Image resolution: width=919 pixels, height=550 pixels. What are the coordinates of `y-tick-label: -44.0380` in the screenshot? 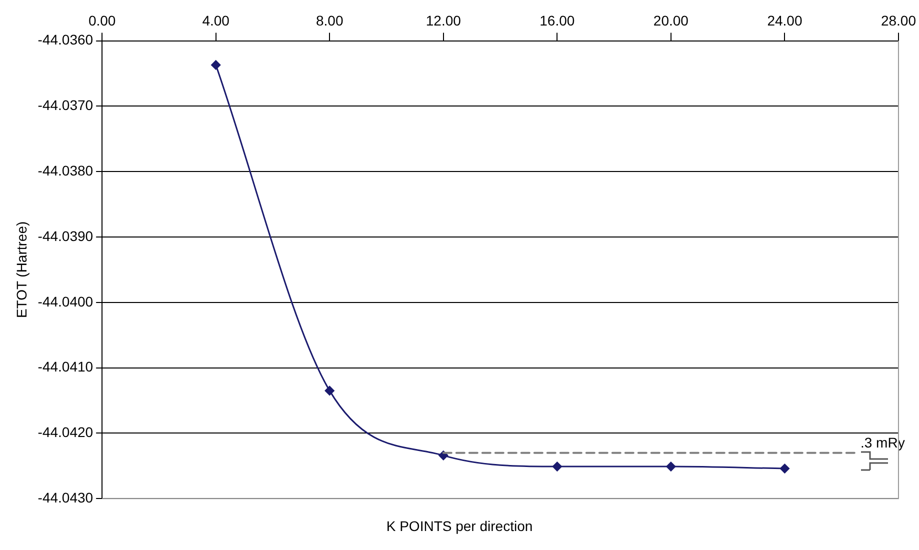 It's located at (66, 170).